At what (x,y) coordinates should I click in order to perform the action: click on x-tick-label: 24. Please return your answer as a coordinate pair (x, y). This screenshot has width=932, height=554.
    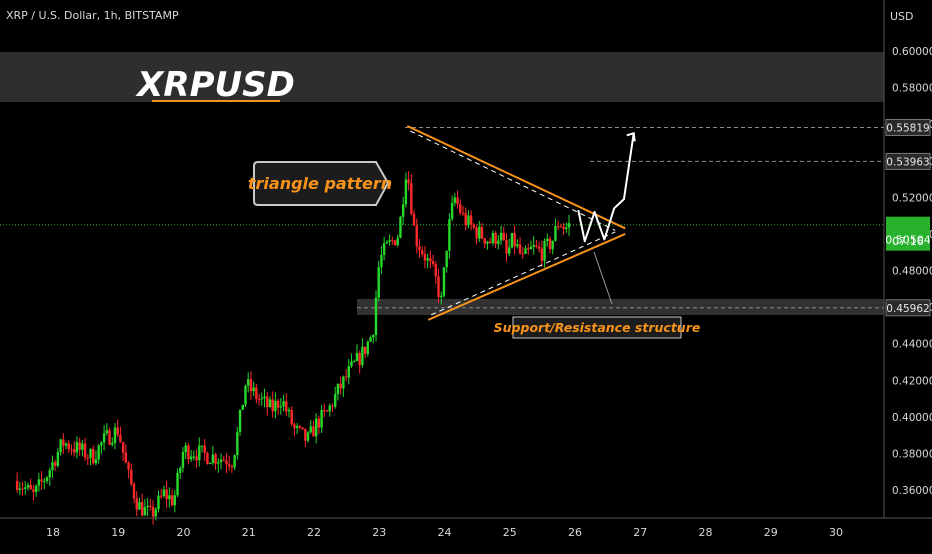
    Looking at the image, I should click on (445, 532).